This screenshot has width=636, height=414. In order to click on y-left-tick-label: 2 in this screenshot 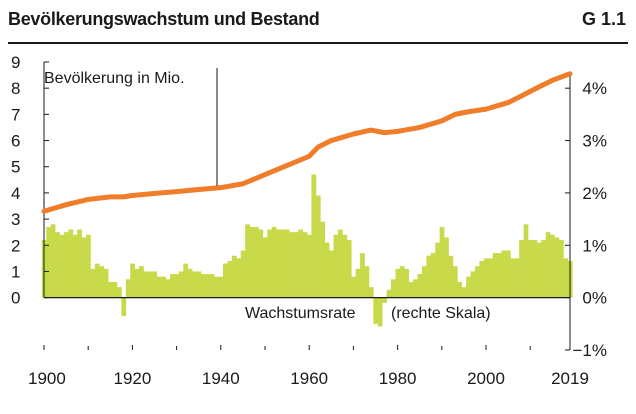, I will do `click(15, 245)`.